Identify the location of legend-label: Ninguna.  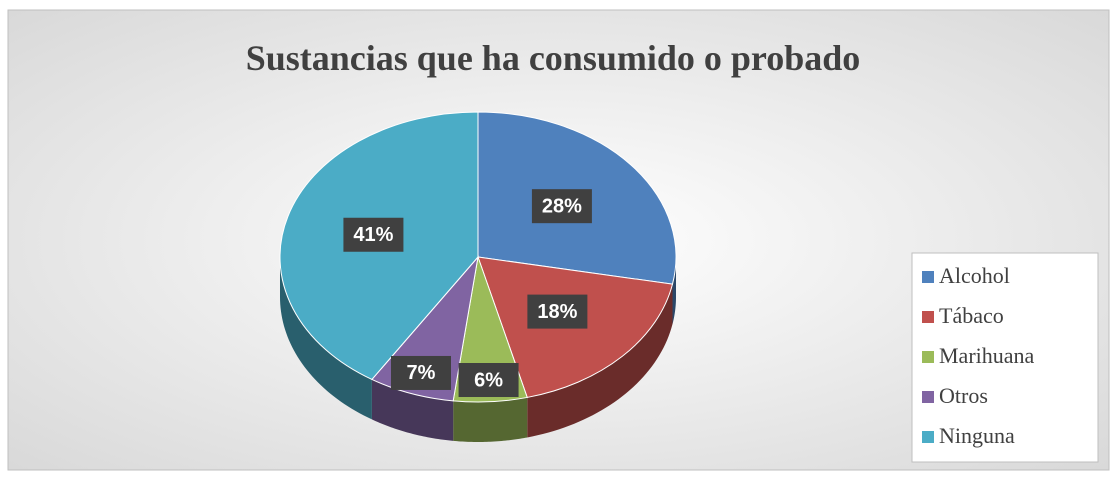
(977, 435).